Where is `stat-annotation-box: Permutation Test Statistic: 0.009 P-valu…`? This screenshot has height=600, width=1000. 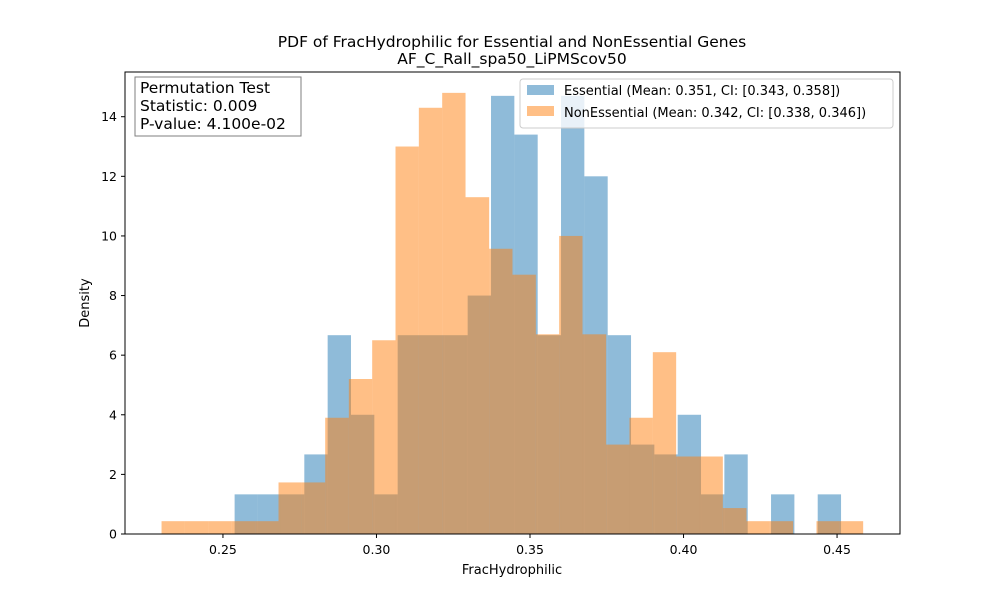
stat-annotation-box: Permutation Test Statistic: 0.009 P-valu… is located at coordinates (218, 106).